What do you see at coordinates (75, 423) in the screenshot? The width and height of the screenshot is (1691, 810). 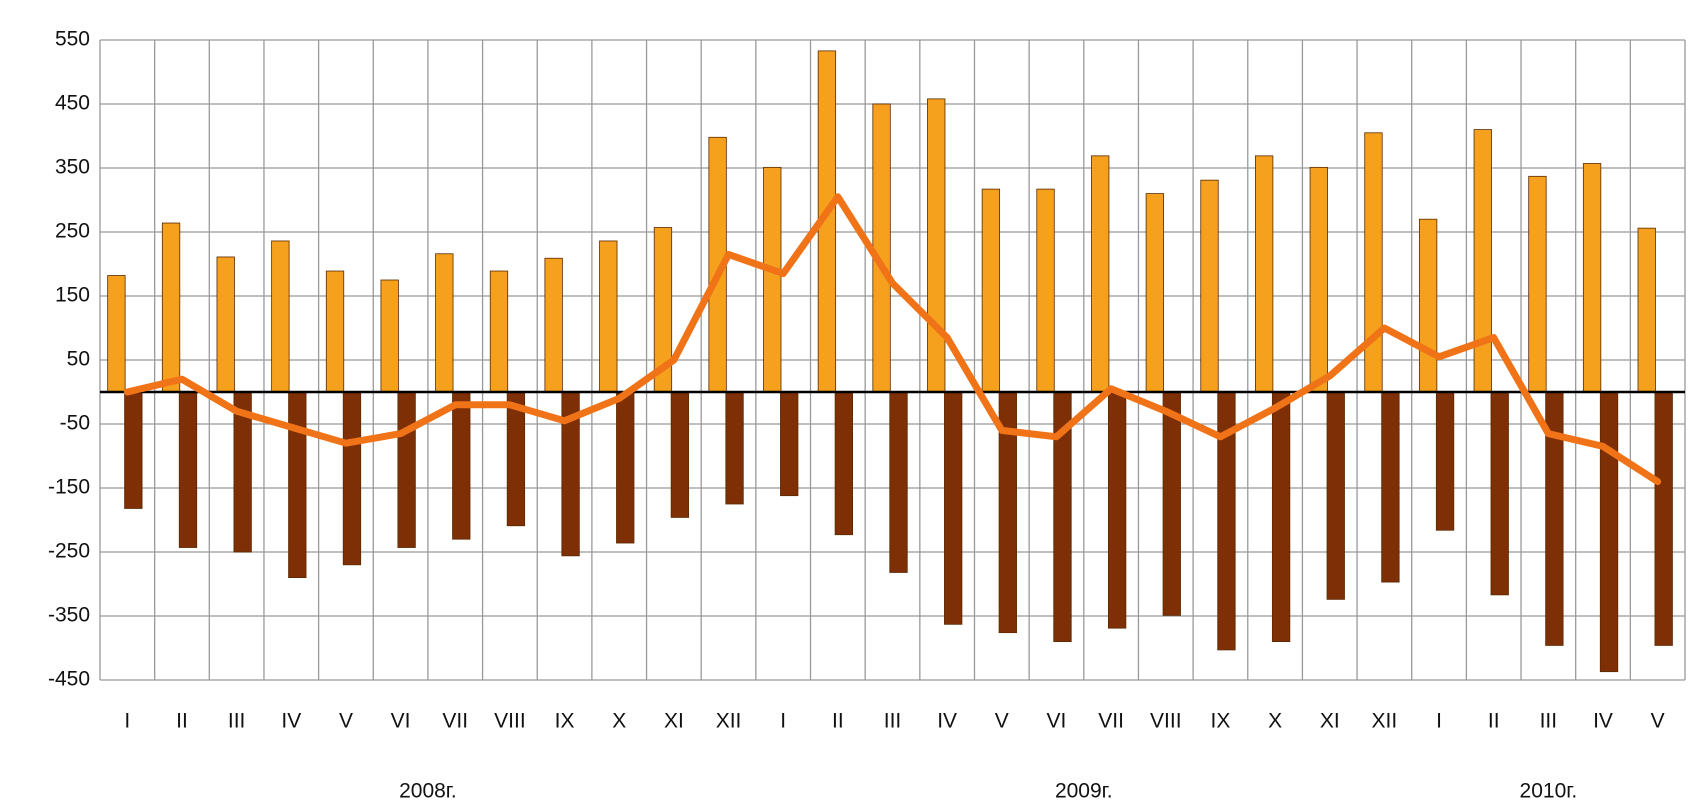 I see `y-tick-label: -50` at bounding box center [75, 423].